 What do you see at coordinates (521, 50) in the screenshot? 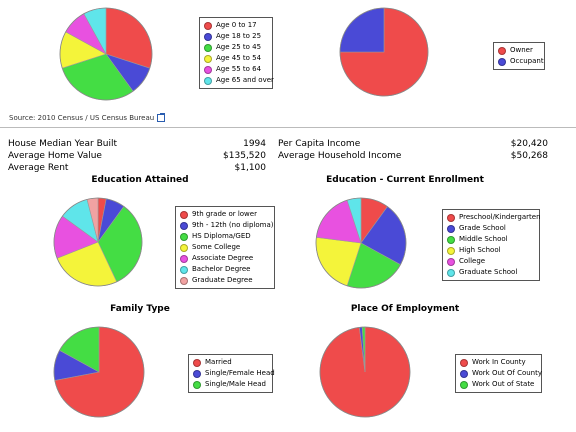
I see `legend-label: Owner` at bounding box center [521, 50].